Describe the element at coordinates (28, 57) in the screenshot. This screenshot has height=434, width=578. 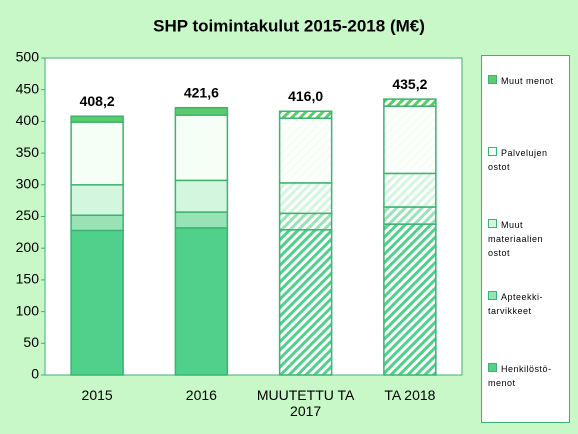
I see `y-tick-label: 500` at that location.